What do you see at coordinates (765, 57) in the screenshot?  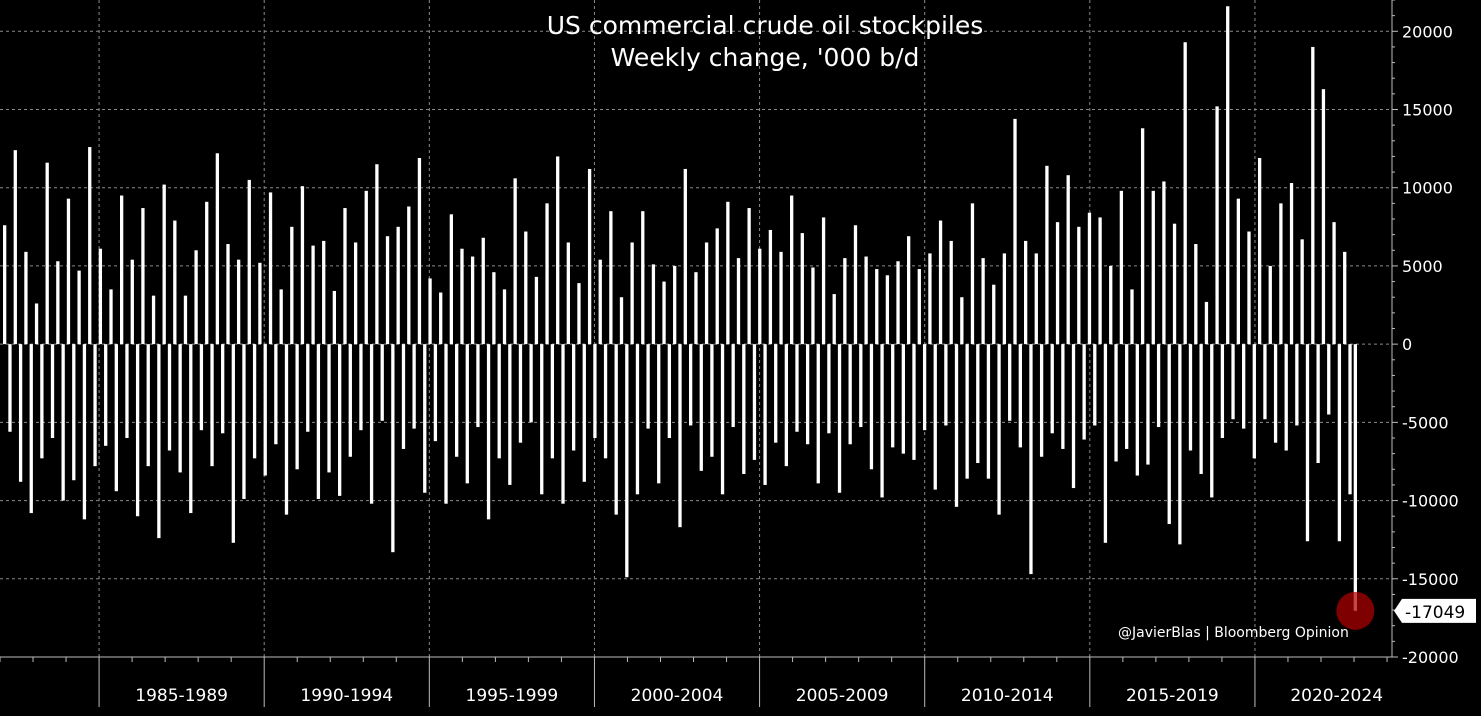 I see `chart-subtitle: Weekly change, '000 b/d` at bounding box center [765, 57].